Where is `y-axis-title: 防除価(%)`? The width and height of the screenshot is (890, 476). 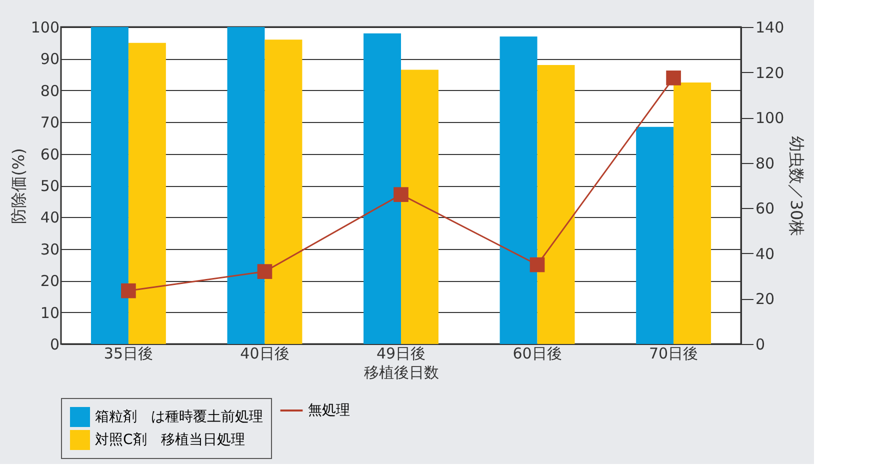
y-axis-title: 防除価(%) is located at coordinates (18, 186).